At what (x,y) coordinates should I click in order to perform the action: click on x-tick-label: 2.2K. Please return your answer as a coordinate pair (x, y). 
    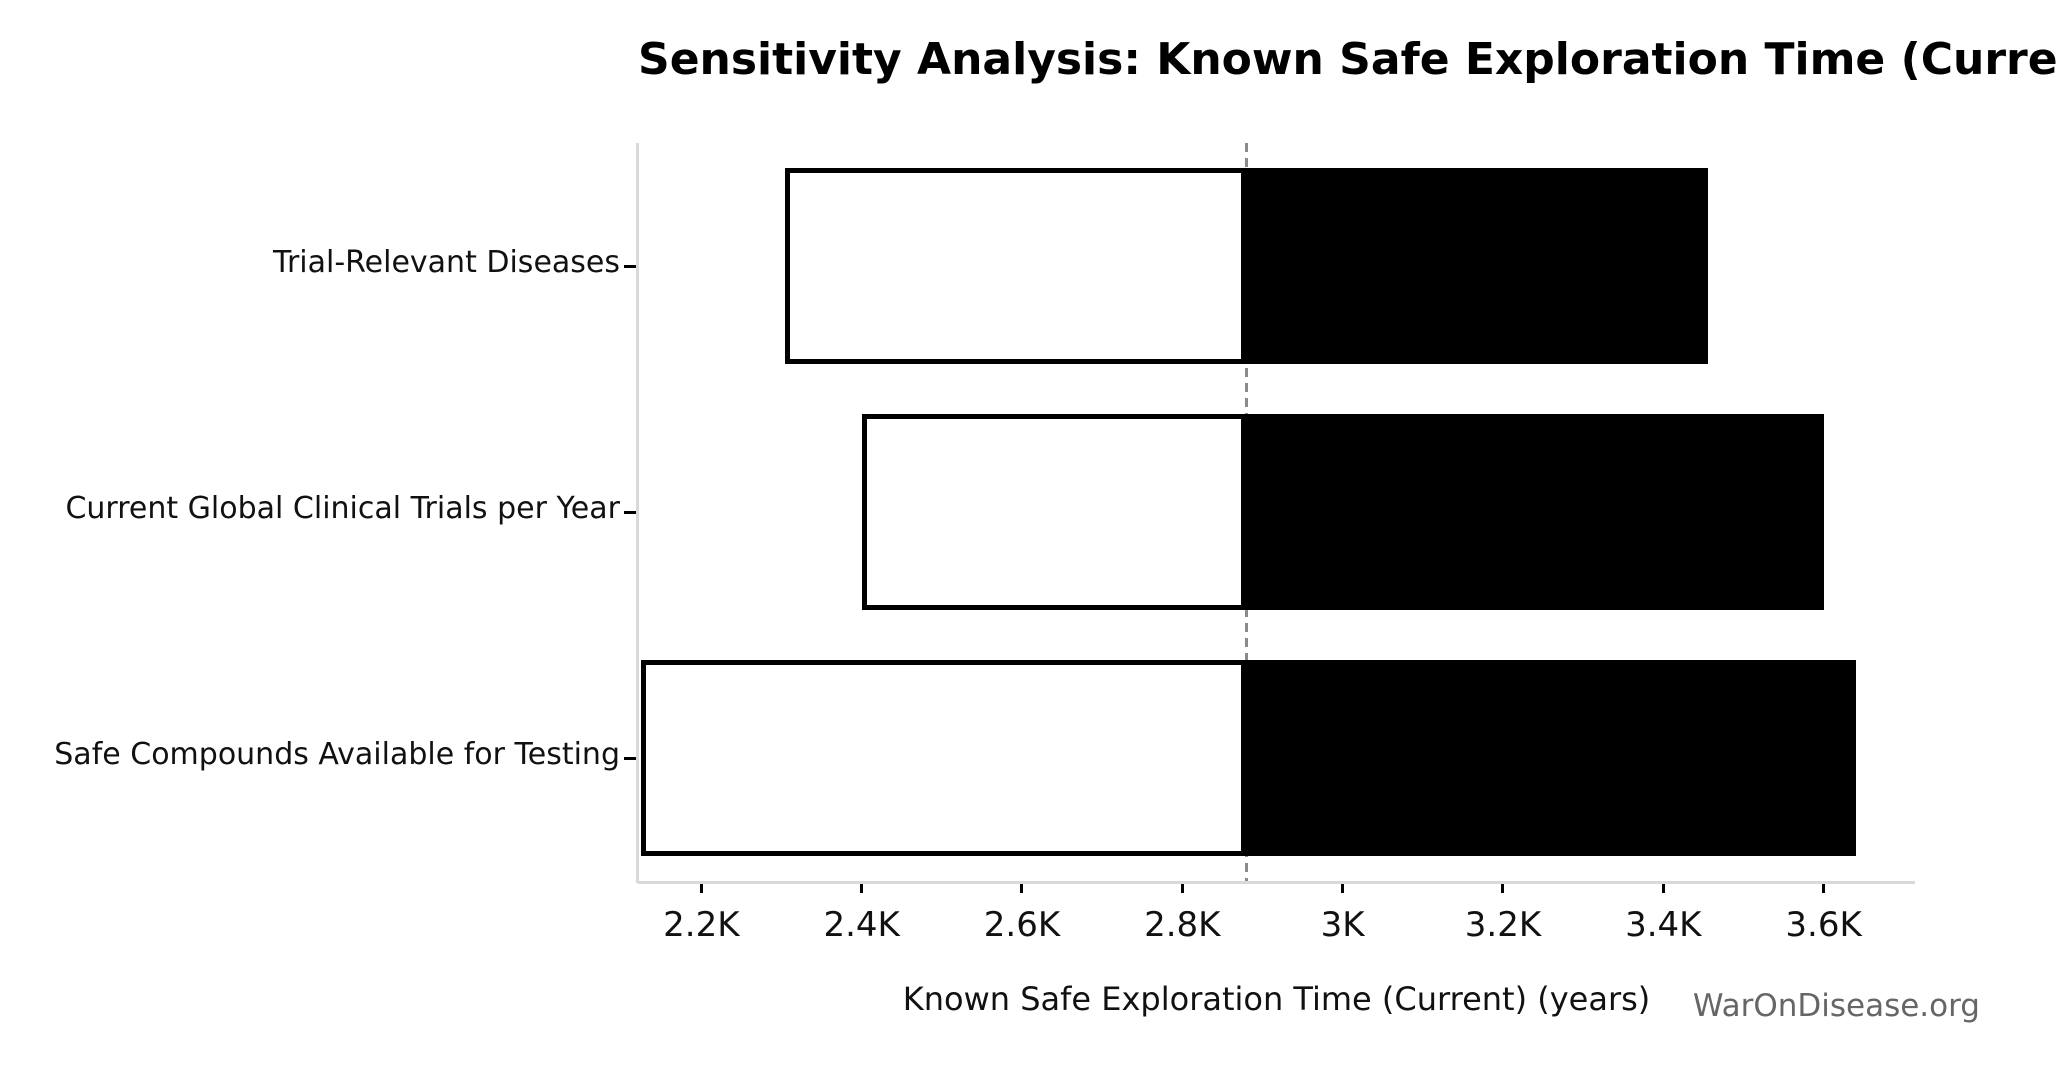
    Looking at the image, I should click on (701, 925).